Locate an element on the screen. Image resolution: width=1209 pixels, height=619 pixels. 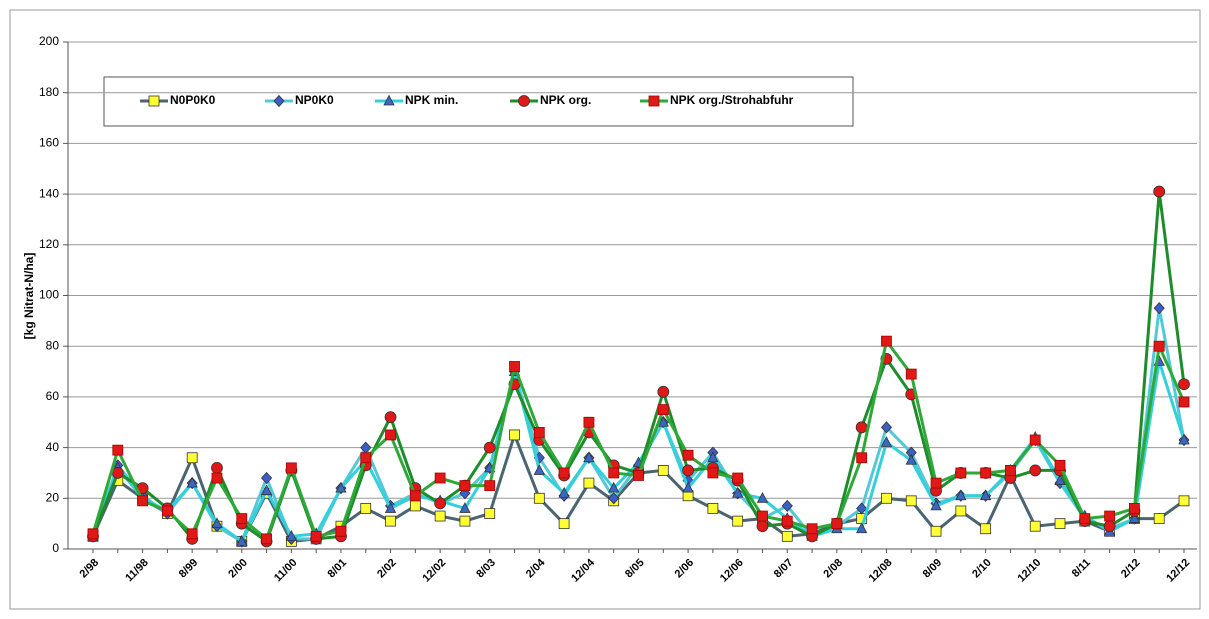
y-tick-label: 140 is located at coordinates (49, 193).